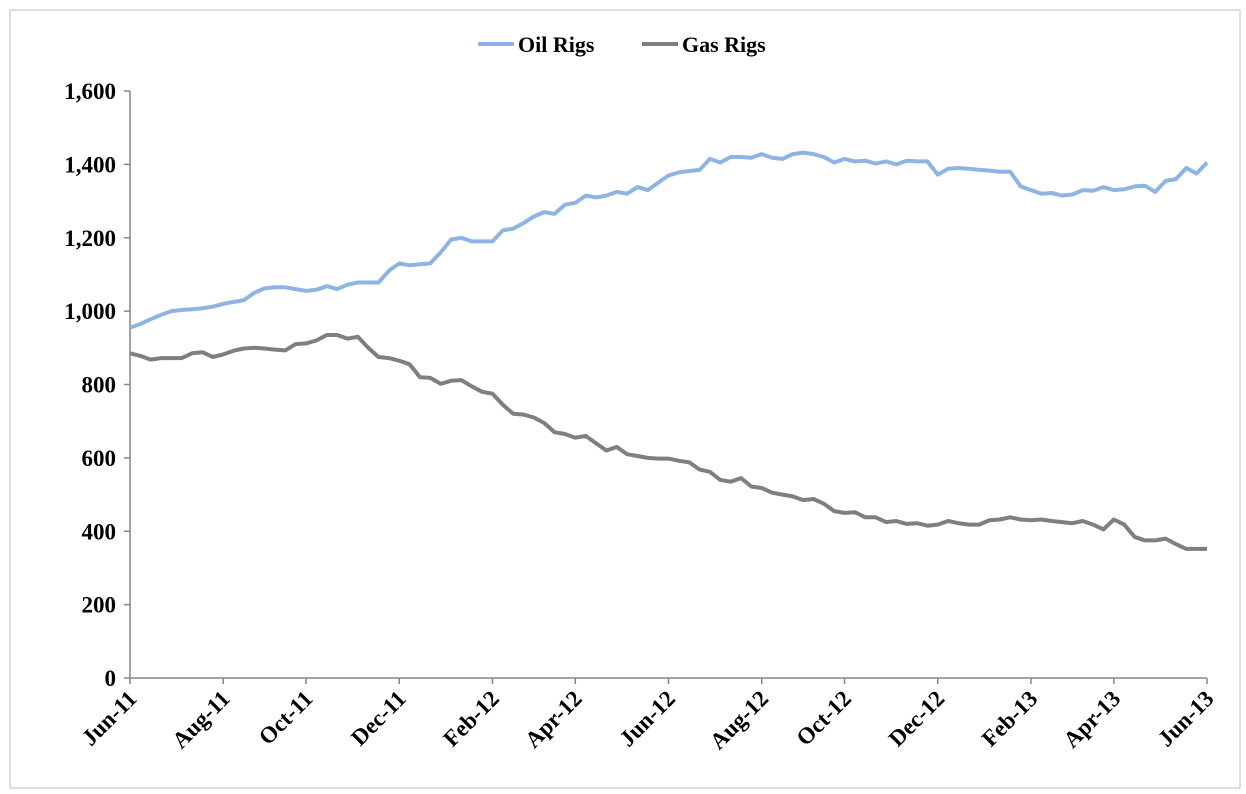 This screenshot has width=1246, height=794. Describe the element at coordinates (111, 678) in the screenshot. I see `y-tick-label: 0` at that location.